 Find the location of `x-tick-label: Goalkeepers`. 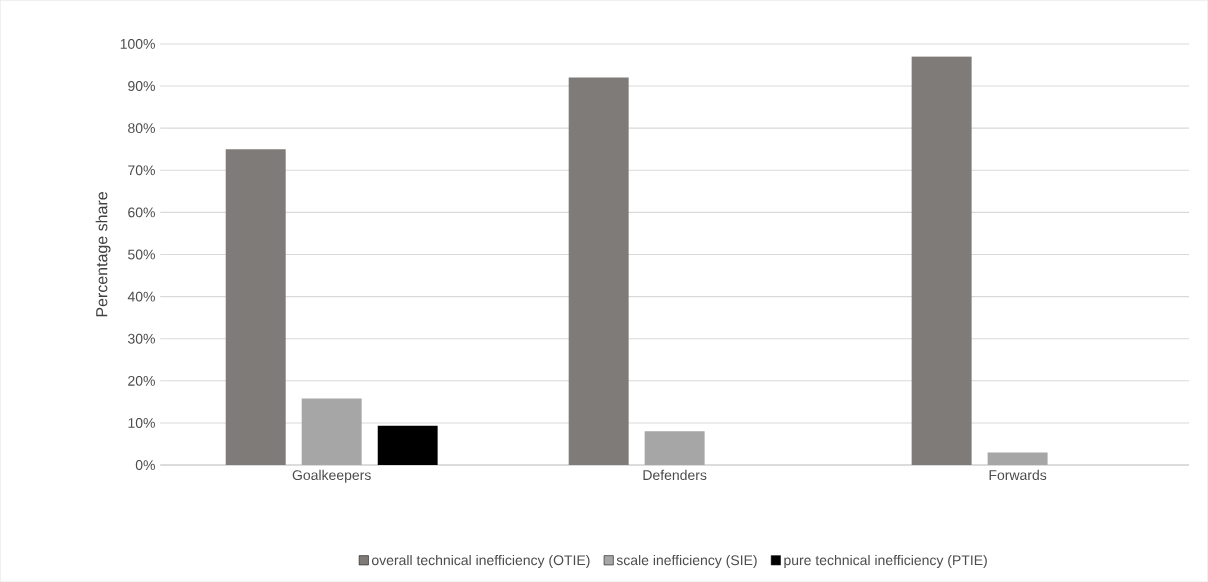

x-tick-label: Goalkeepers is located at coordinates (331, 476).